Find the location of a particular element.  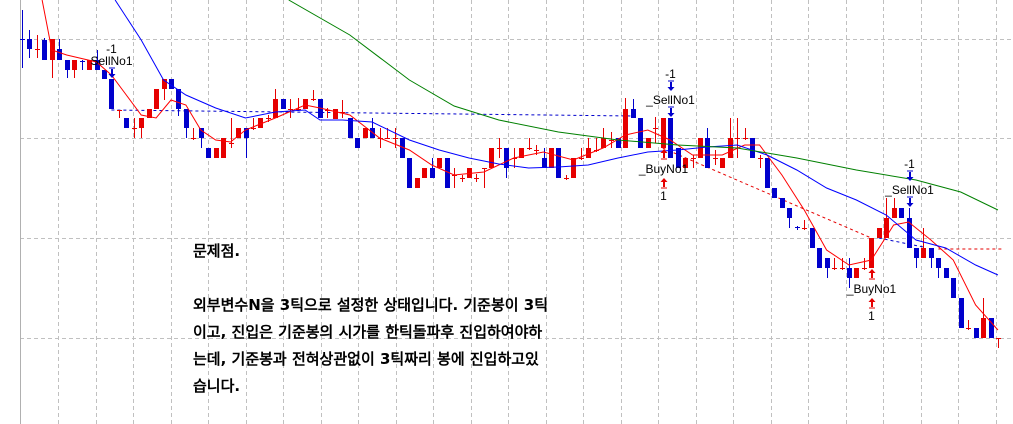

sell-signal: _SellNo1 -1 is located at coordinates (670, 92).